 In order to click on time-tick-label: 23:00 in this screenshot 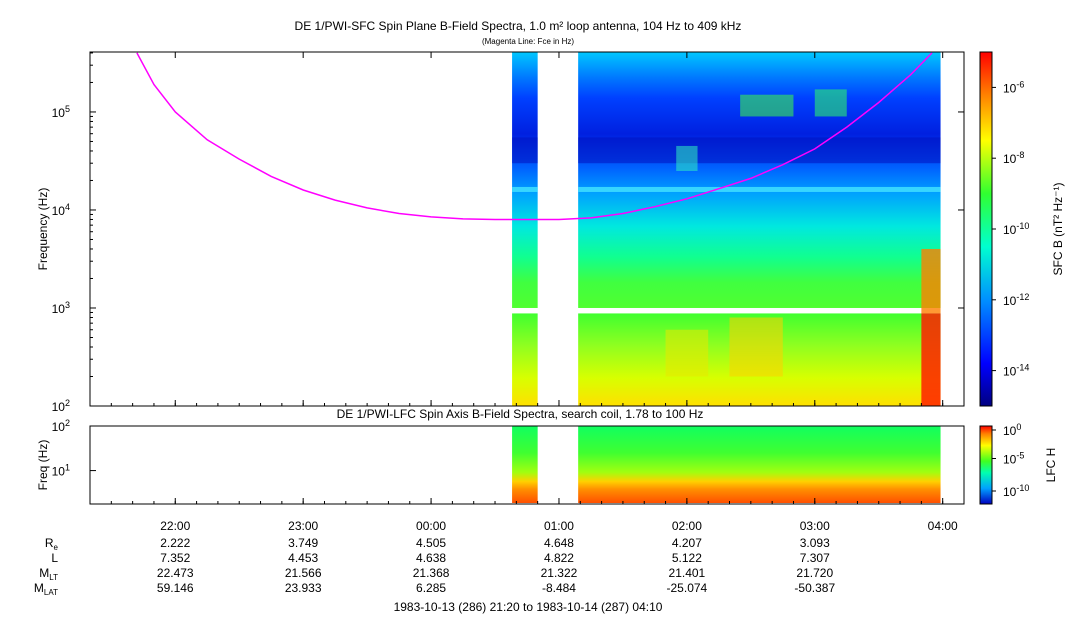, I will do `click(303, 526)`.